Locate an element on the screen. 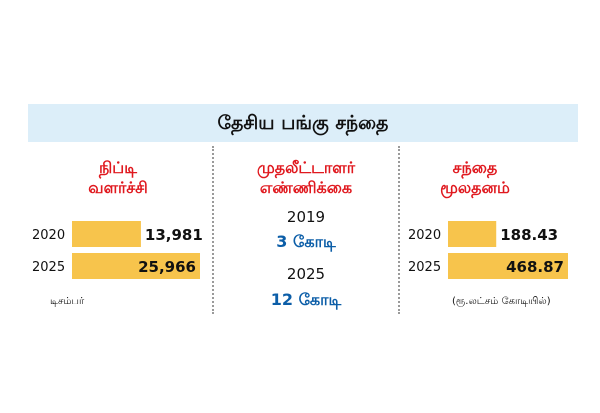  investors-title-line2: எண்ணிக்கை is located at coordinates (306, 187).